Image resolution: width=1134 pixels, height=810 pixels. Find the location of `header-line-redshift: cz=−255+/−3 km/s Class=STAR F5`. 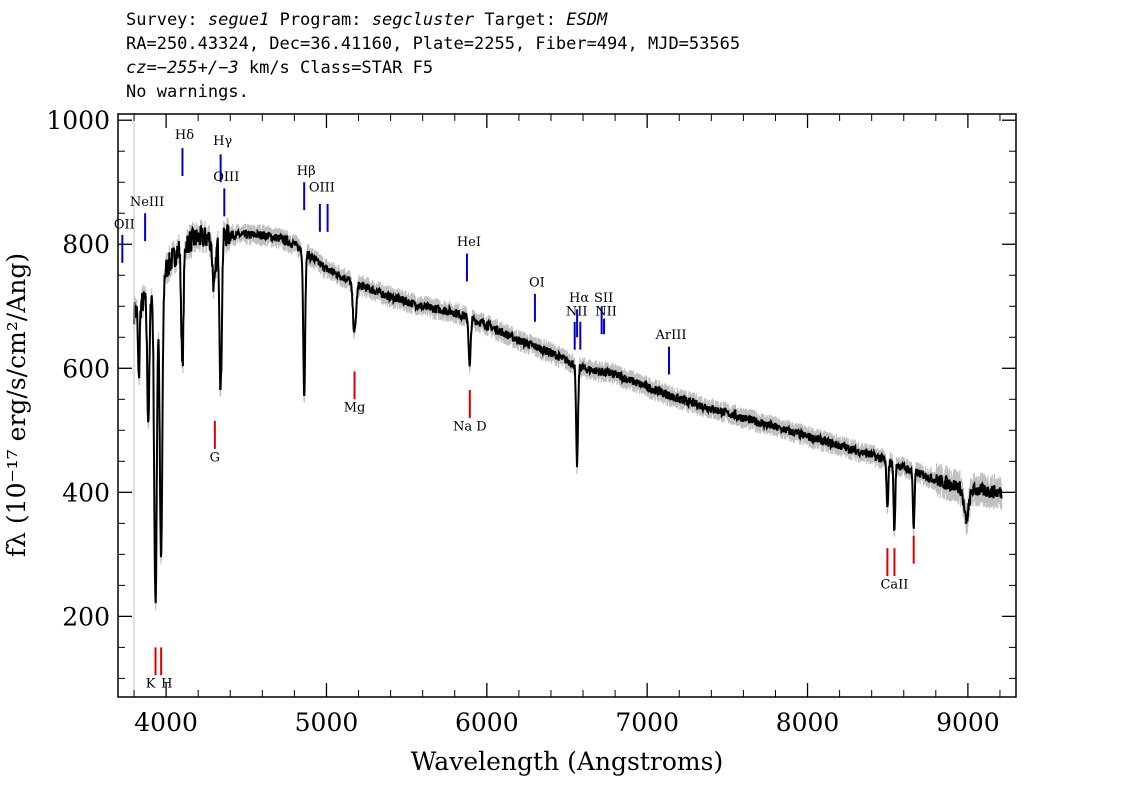

header-line-redshift: cz=−255+/−3 km/s Class=STAR F5 is located at coordinates (433, 68).